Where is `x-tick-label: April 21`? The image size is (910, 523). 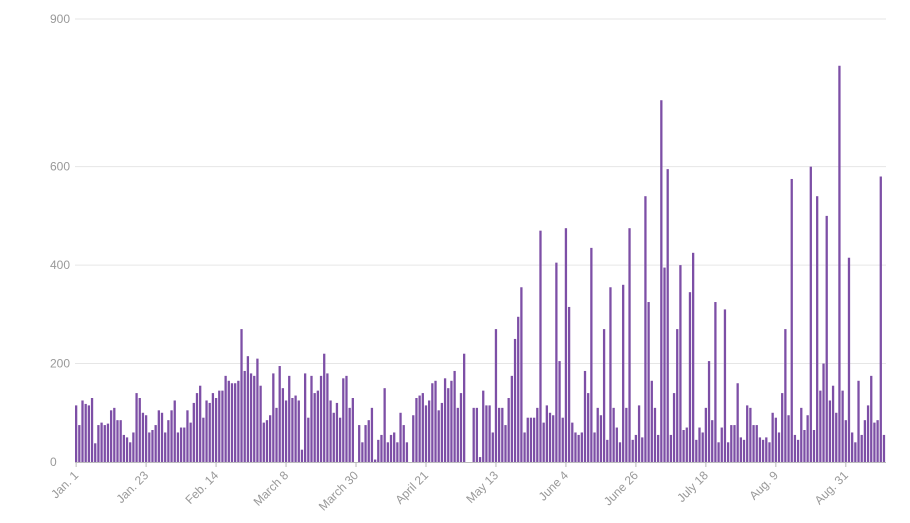 x-tick-label: April 21 is located at coordinates (411, 487).